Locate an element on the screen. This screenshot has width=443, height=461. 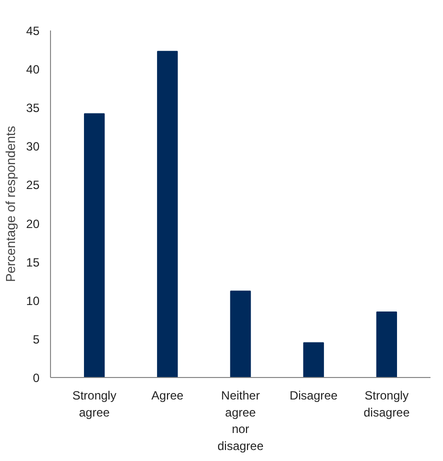
y-axis-title: Percentage of respondents is located at coordinates (10, 203).